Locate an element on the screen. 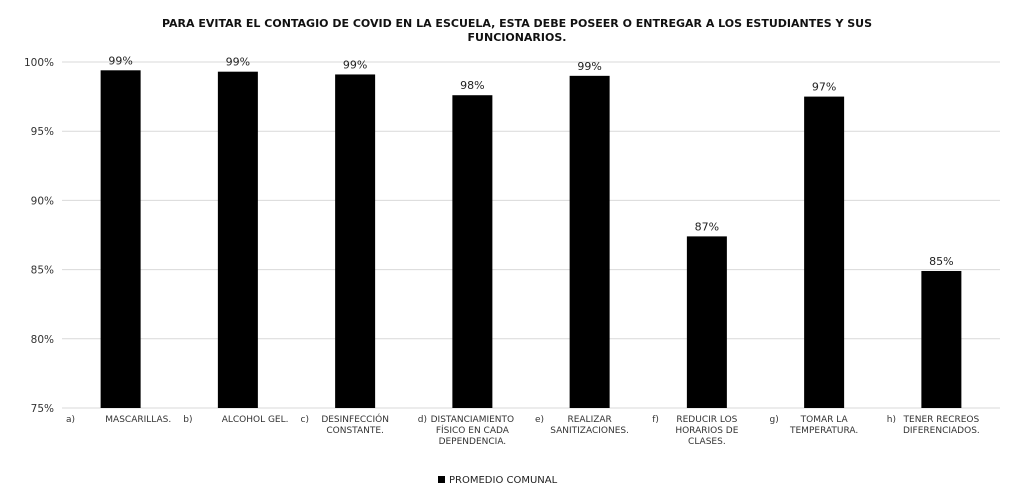  y-tick-label: 75% is located at coordinates (42, 409).